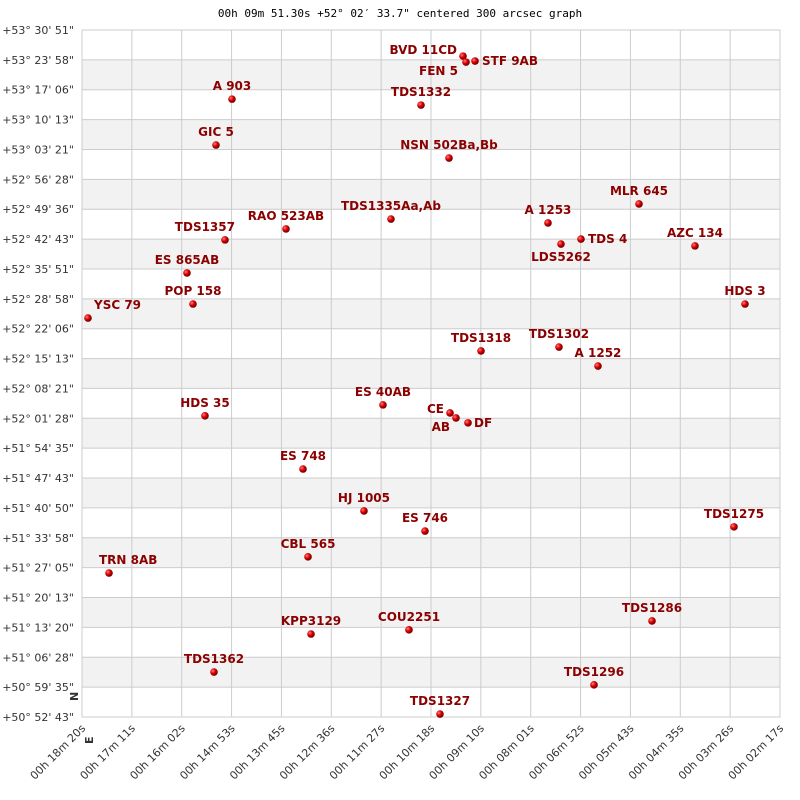 This screenshot has width=800, height=800. What do you see at coordinates (440, 701) in the screenshot?
I see `star-label: TDS1327` at bounding box center [440, 701].